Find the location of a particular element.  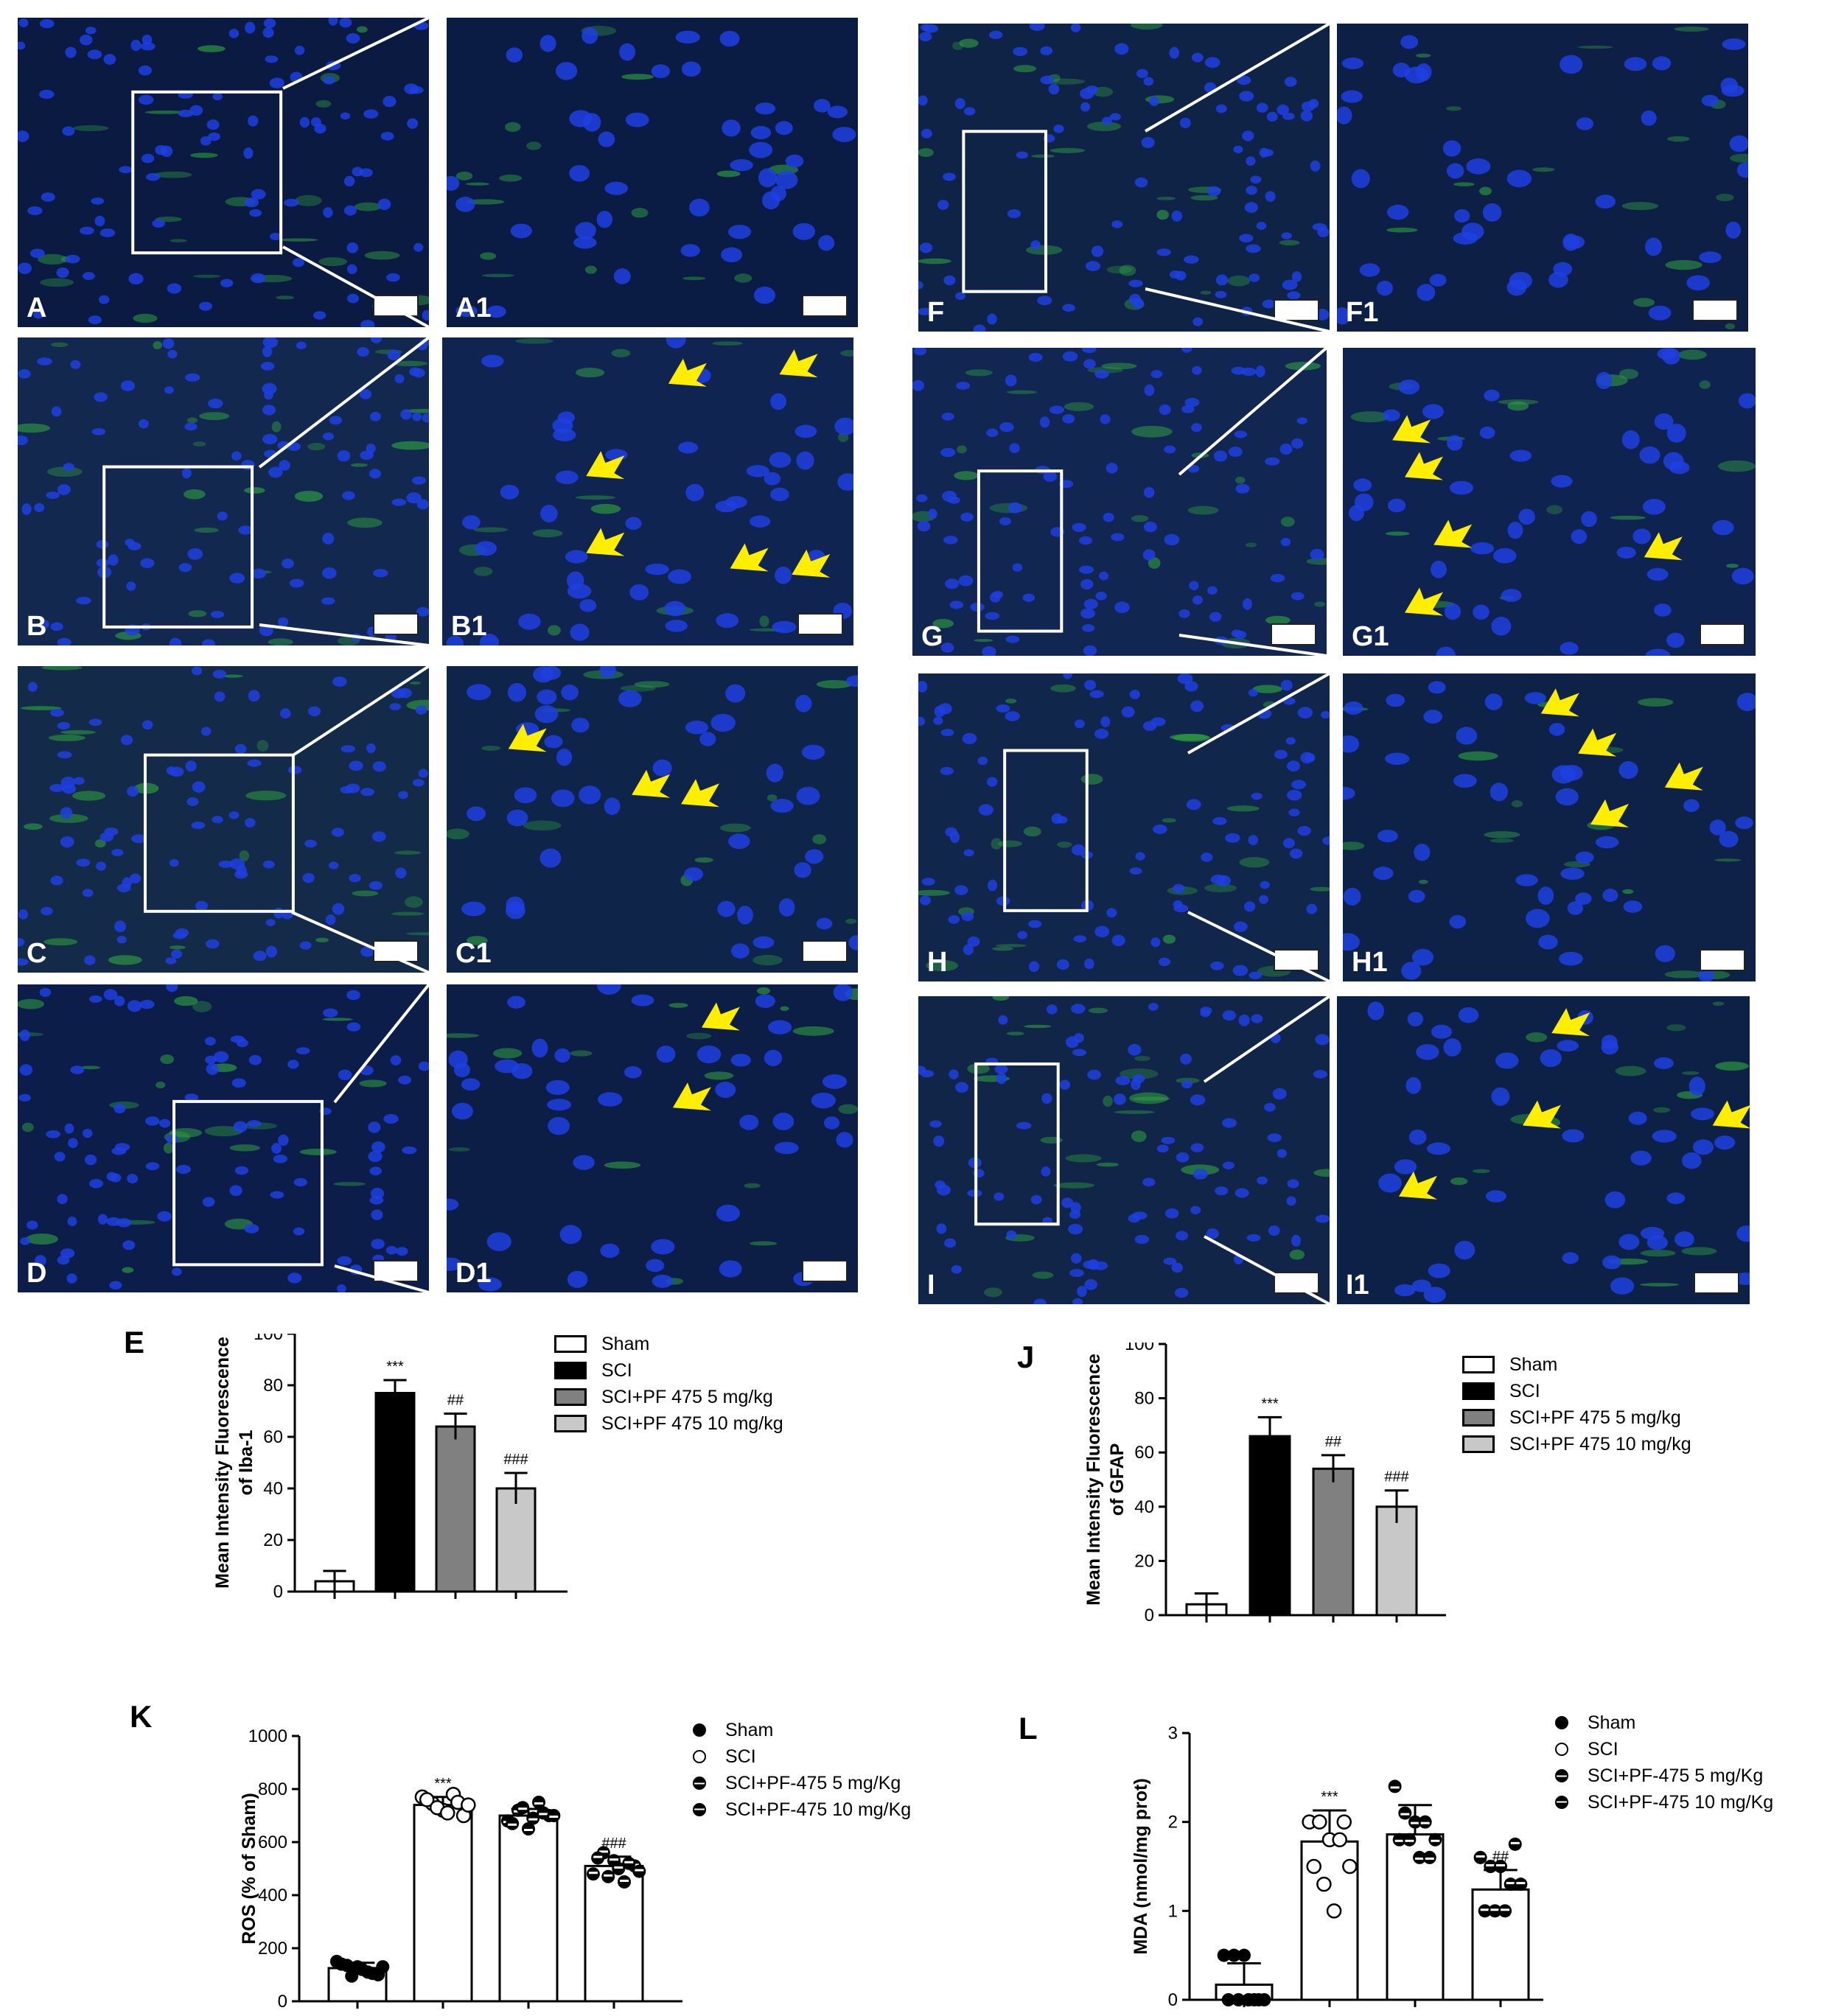

y-tick-label: 60 is located at coordinates (273, 1437).